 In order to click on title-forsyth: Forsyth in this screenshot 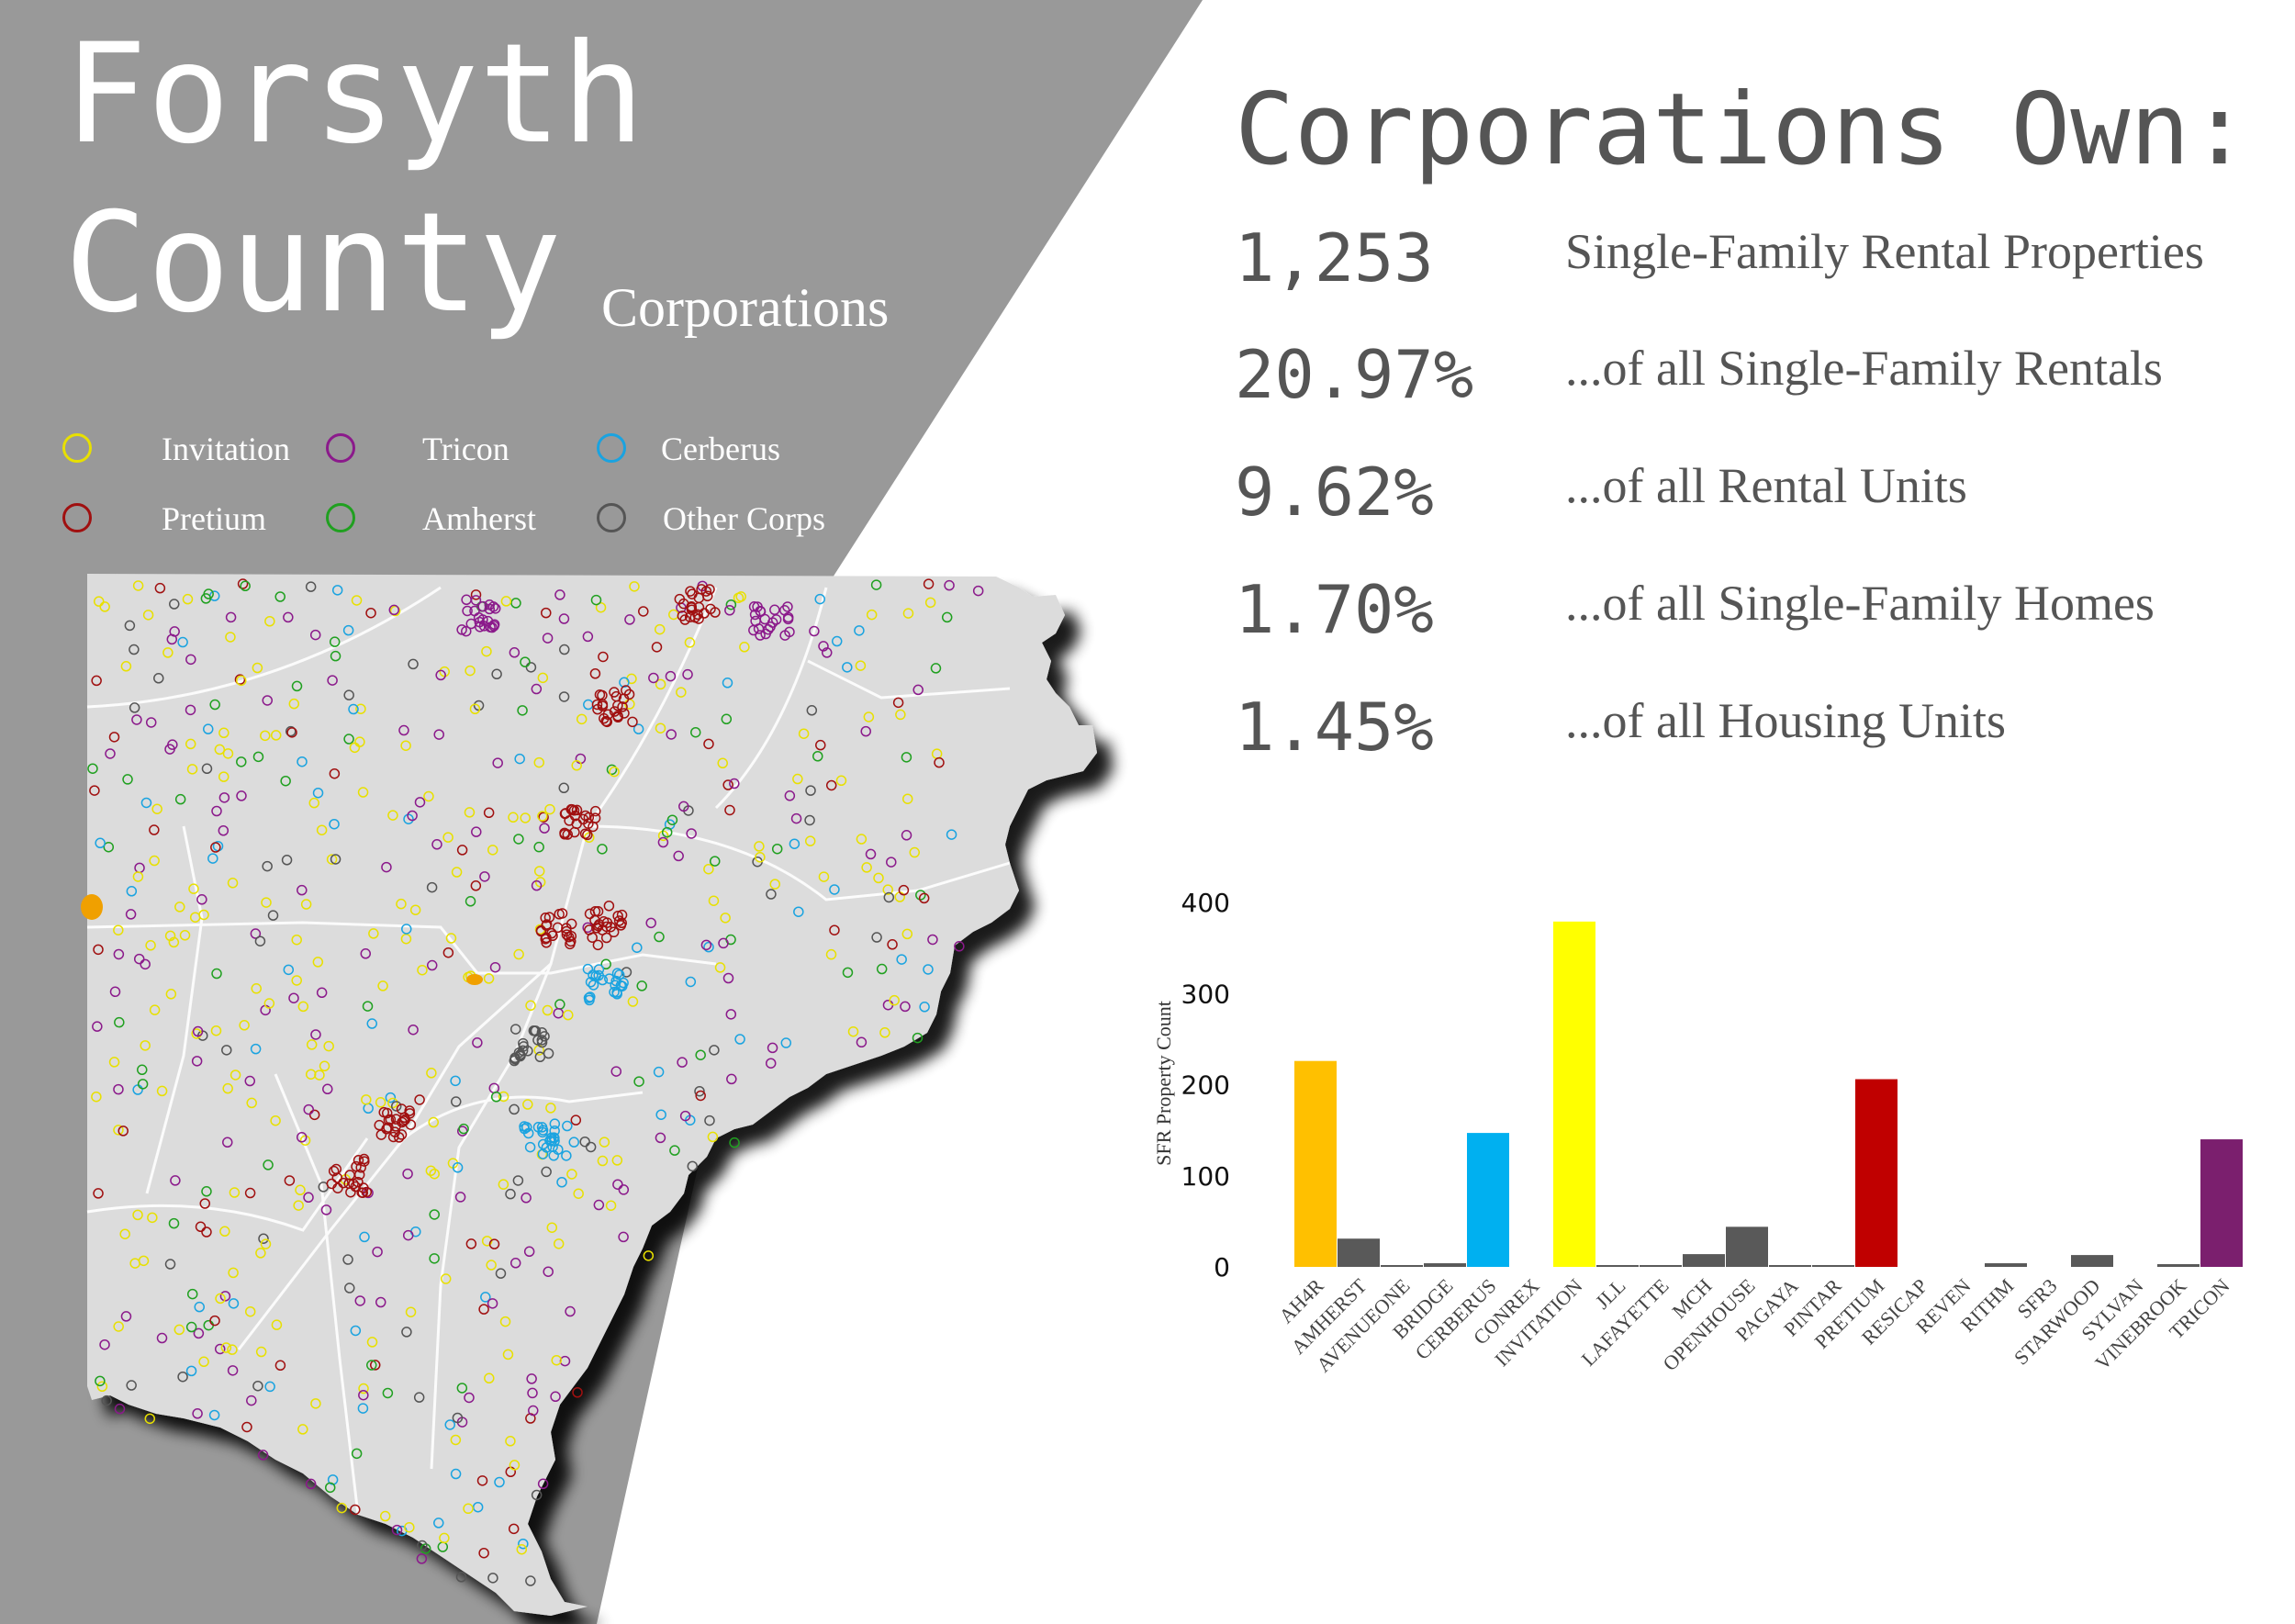, I will do `click(354, 94)`.